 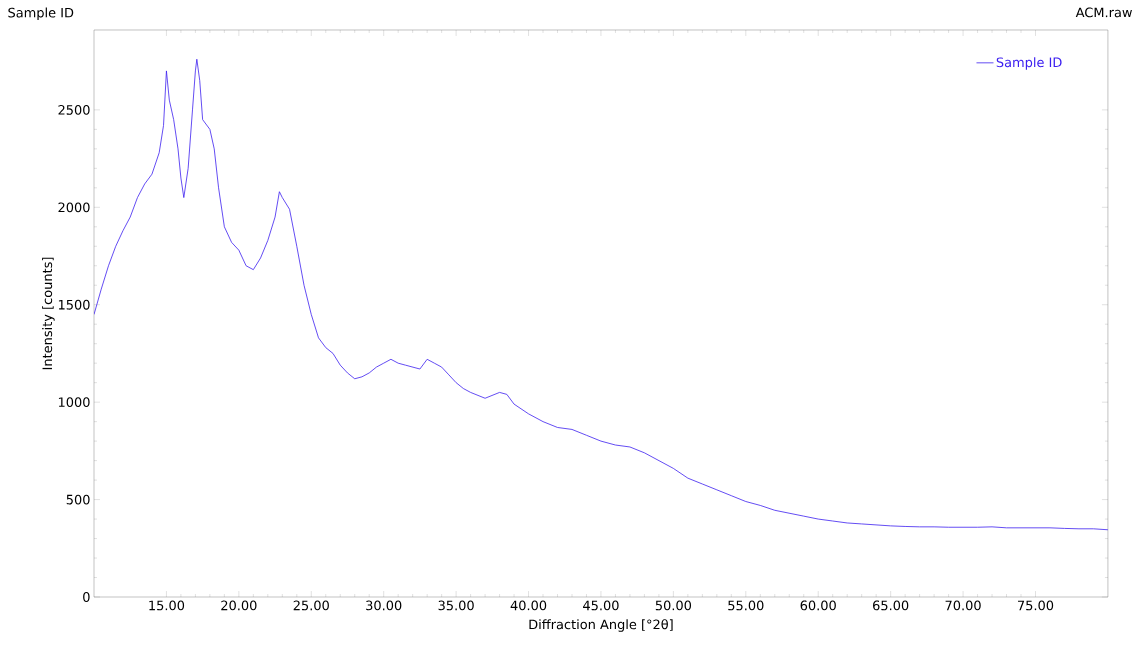 What do you see at coordinates (601, 625) in the screenshot?
I see `x-axis-title: Diffraction Angle [°2θ]` at bounding box center [601, 625].